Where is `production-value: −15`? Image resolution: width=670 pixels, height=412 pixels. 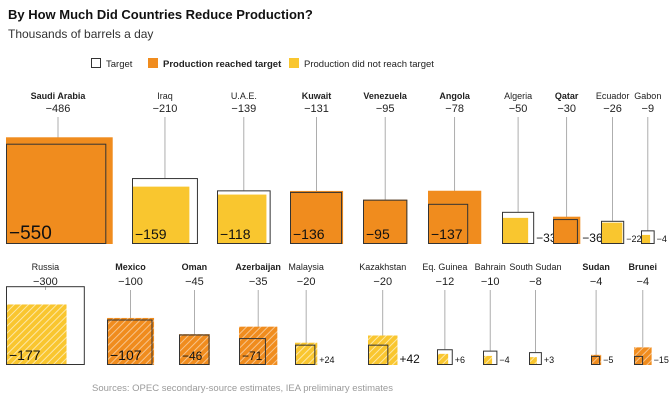 production-value: −15 is located at coordinates (661, 360).